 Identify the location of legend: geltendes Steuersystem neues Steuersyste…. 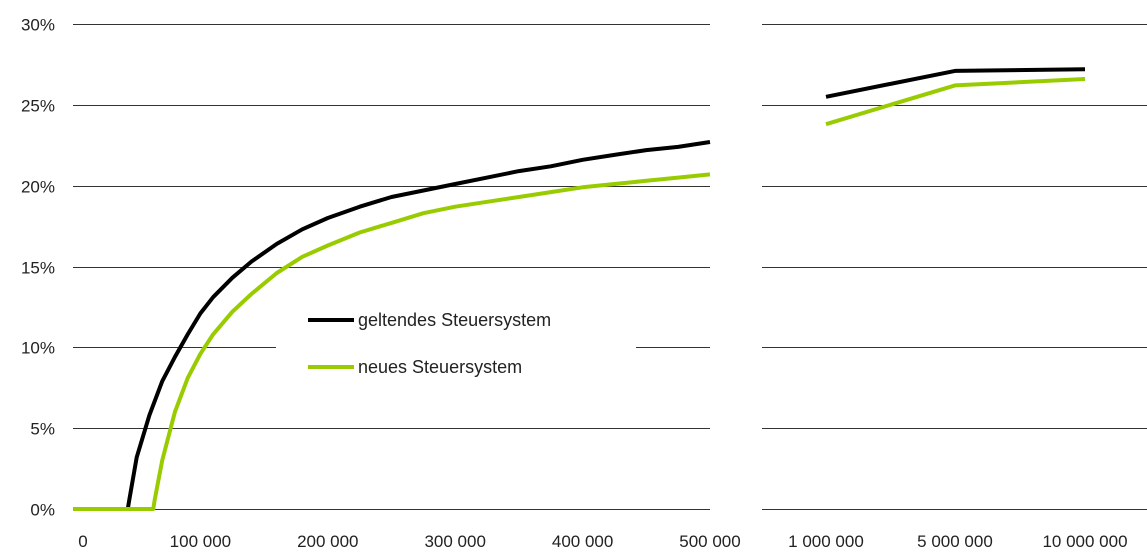
(456, 344).